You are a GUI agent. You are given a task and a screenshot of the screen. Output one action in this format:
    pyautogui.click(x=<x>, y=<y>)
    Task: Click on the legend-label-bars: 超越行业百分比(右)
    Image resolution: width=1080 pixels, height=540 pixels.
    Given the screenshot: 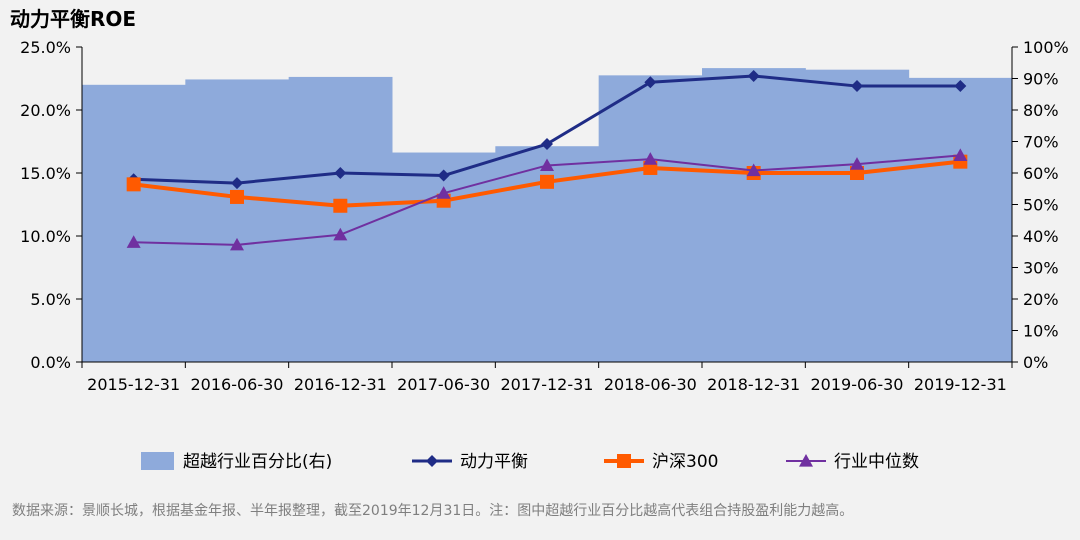 What is the action you would take?
    pyautogui.click(x=257, y=462)
    